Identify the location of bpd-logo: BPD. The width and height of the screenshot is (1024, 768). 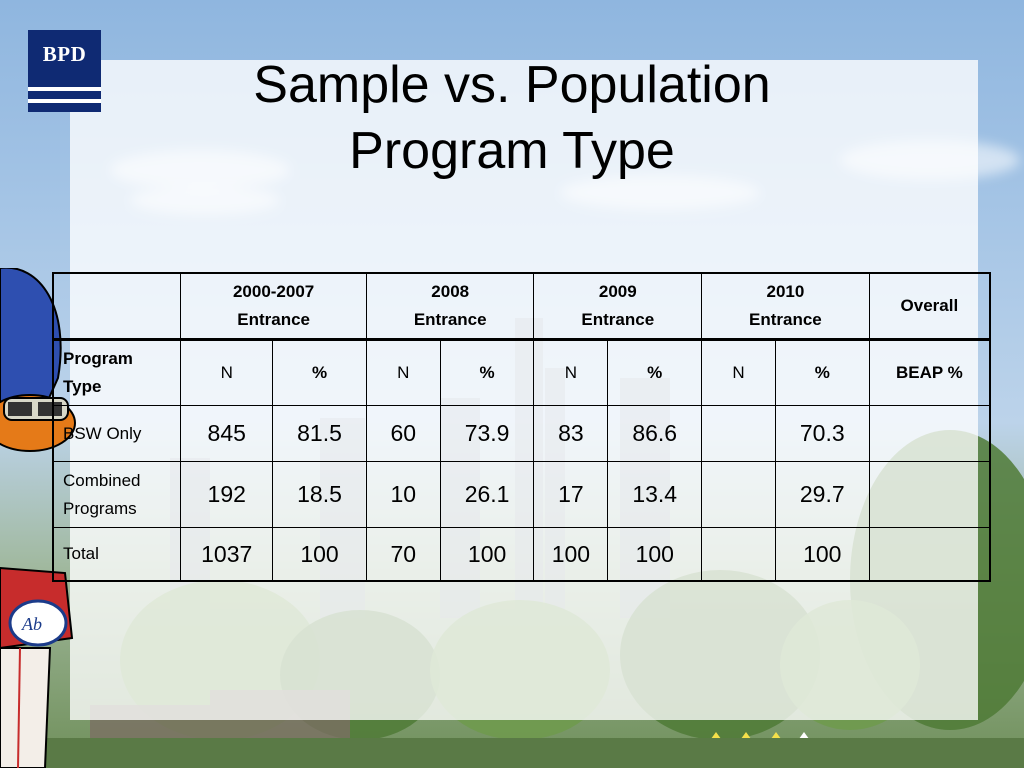
(64, 71).